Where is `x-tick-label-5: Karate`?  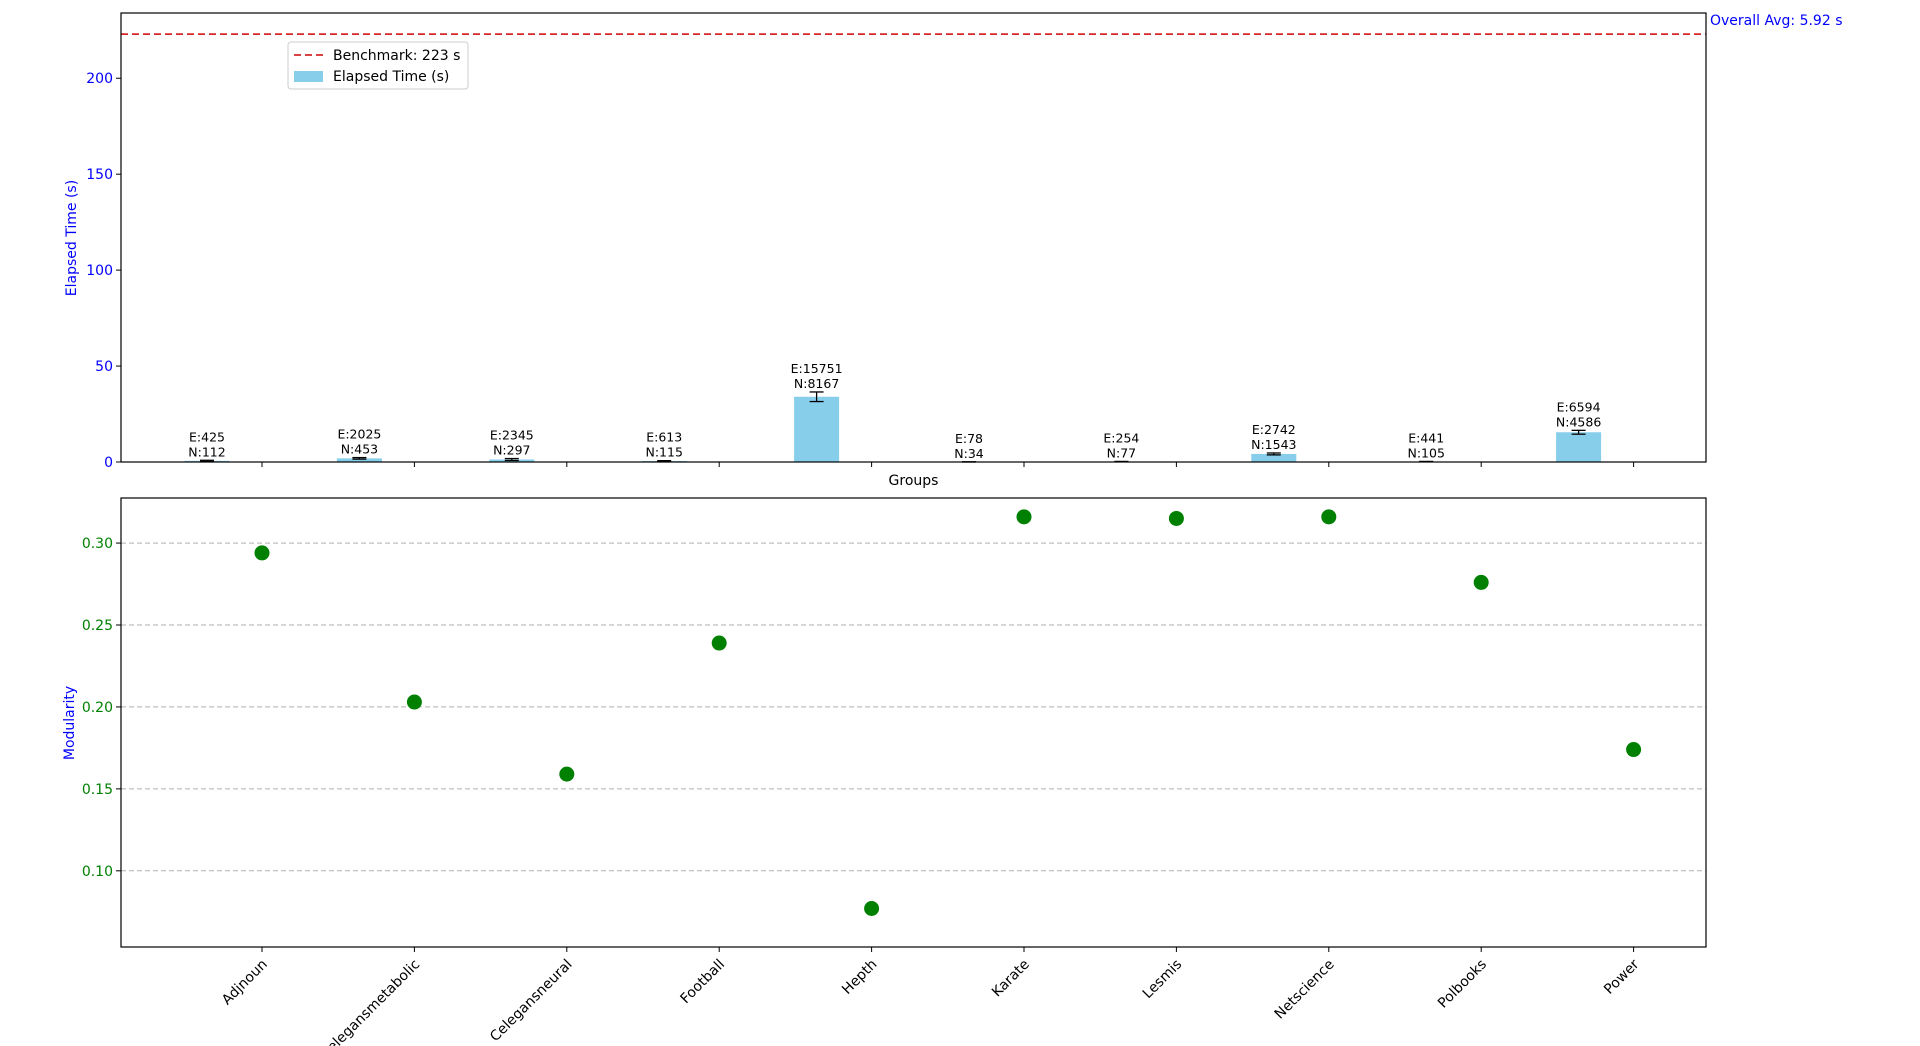 x-tick-label-5: Karate is located at coordinates (1011, 979).